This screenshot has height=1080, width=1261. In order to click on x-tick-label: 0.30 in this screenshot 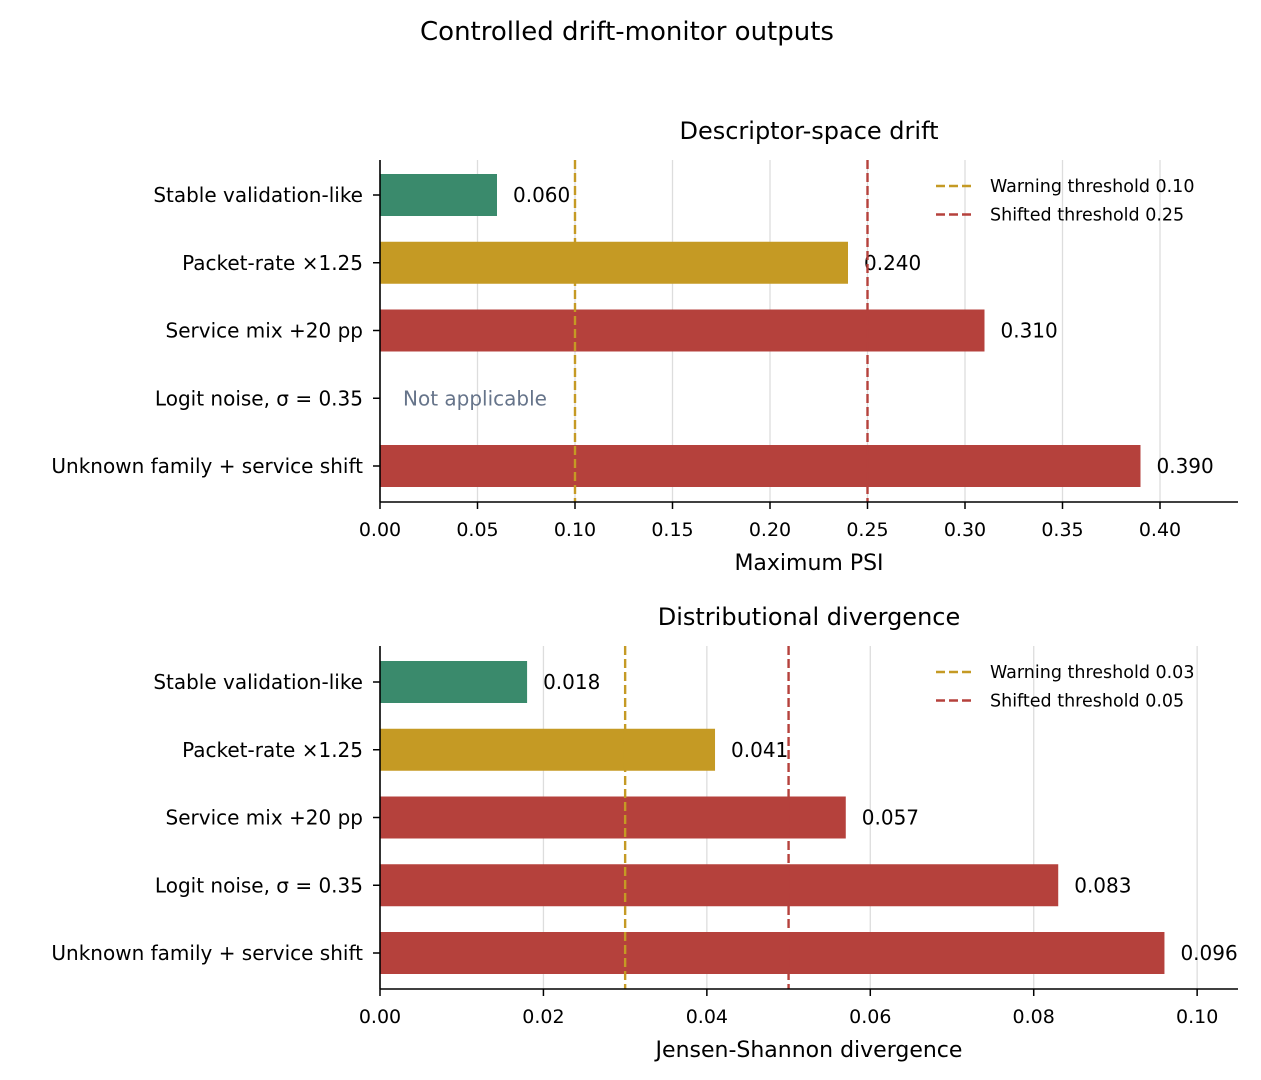, I will do `click(965, 530)`.